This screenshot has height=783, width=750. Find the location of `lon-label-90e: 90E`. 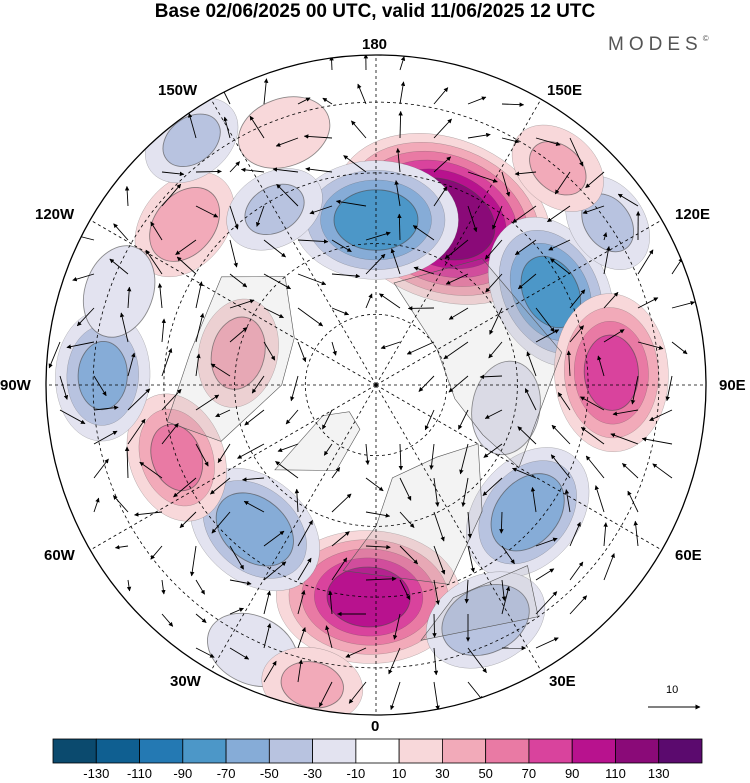

lon-label-90e: 90E is located at coordinates (732, 385).